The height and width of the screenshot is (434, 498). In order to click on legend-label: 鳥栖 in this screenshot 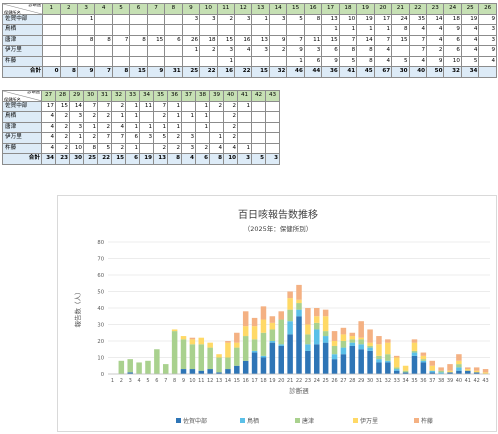, I will do `click(253, 421)`.